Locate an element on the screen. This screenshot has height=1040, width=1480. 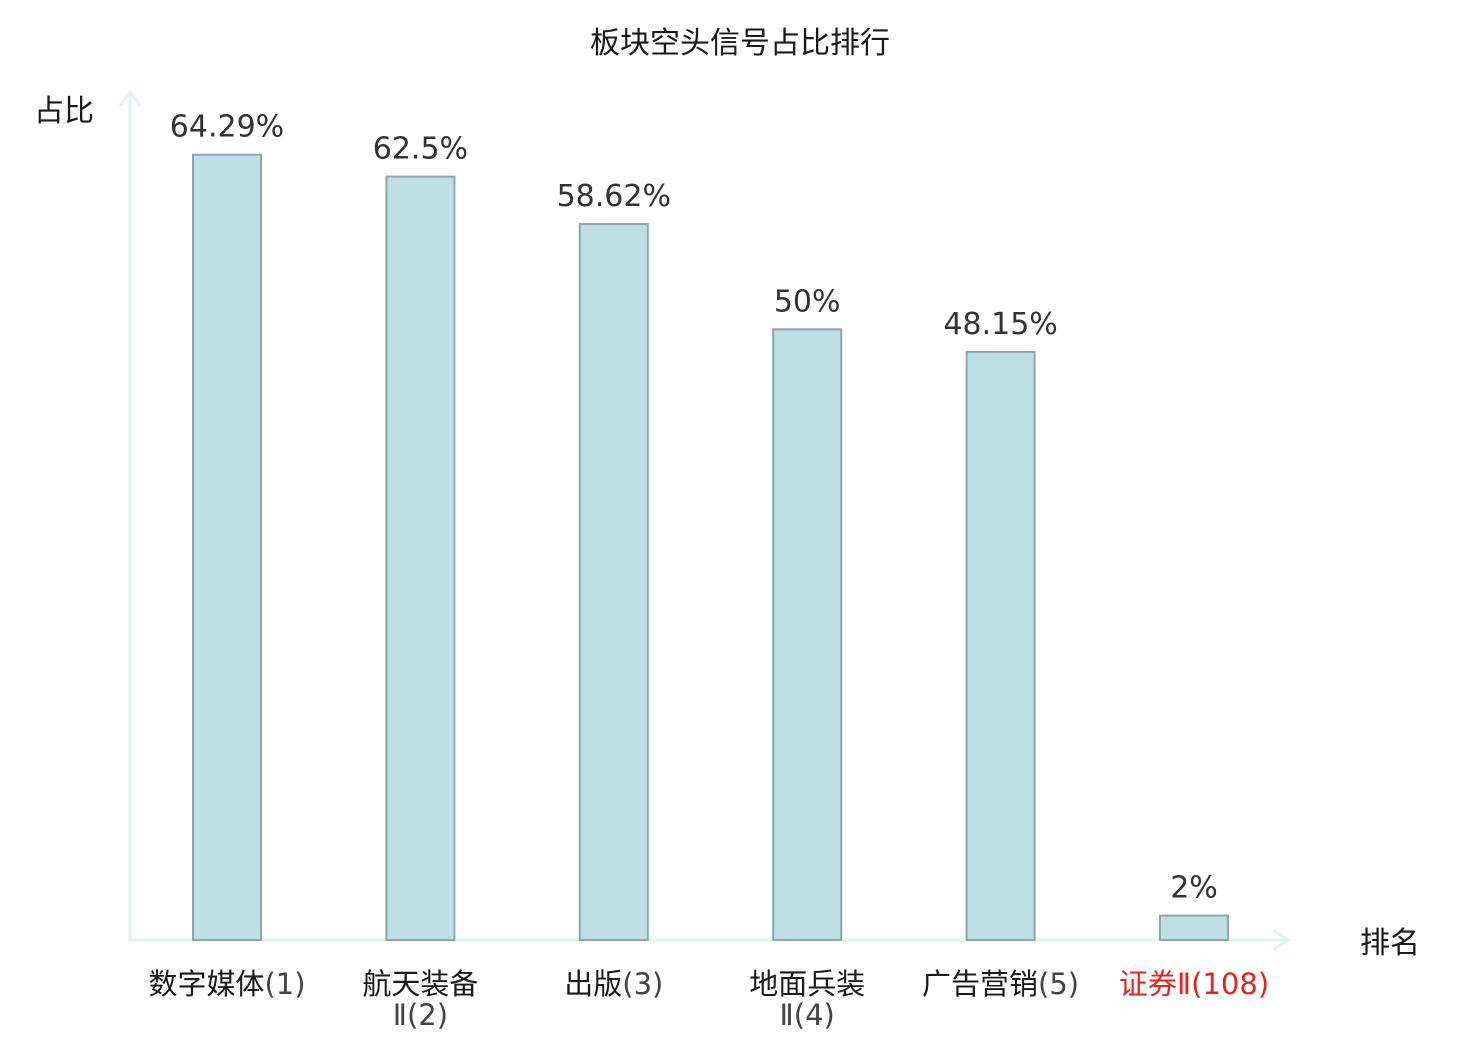
category-label: 数字媒体(1) is located at coordinates (226, 984).